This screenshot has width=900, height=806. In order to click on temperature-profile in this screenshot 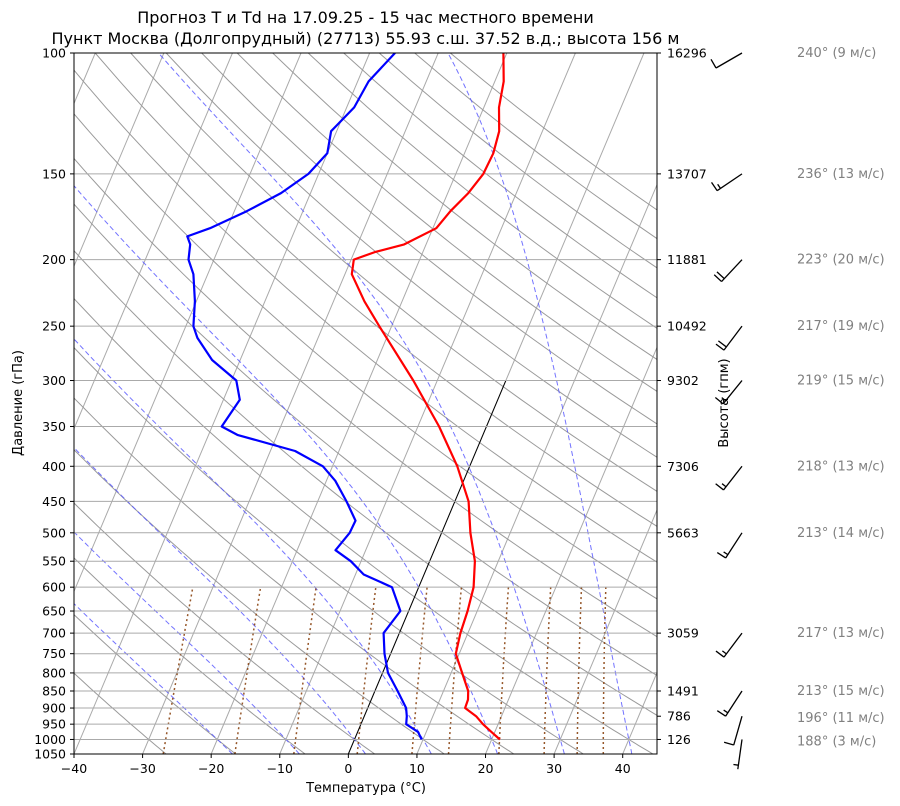, I will do `click(427, 397)`.